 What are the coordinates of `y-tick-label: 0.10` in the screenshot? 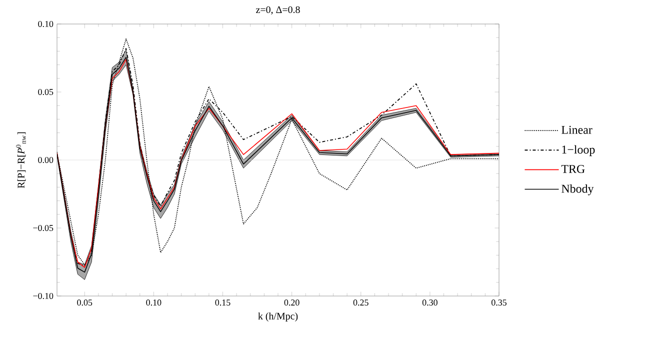 It's located at (46, 24).